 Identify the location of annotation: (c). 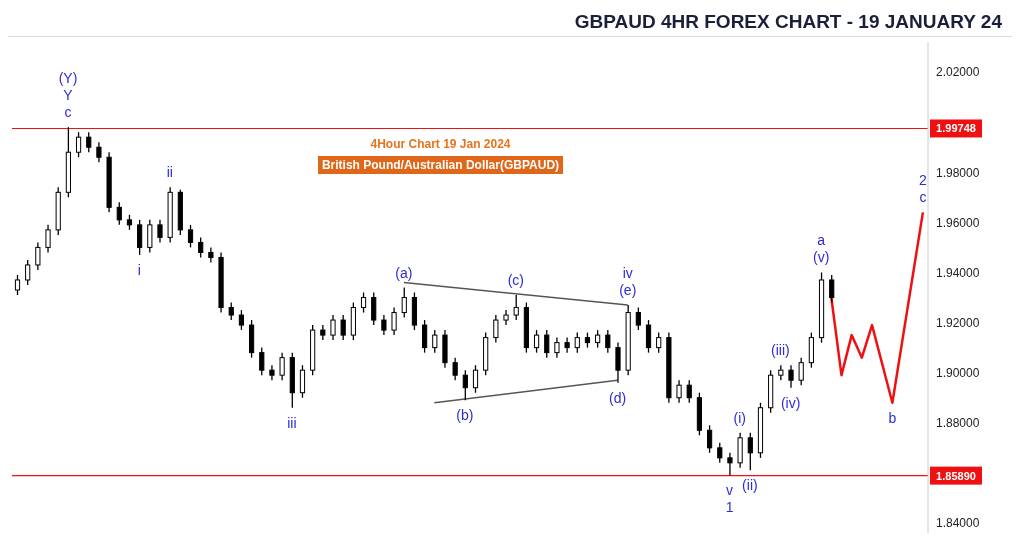
(515, 280).